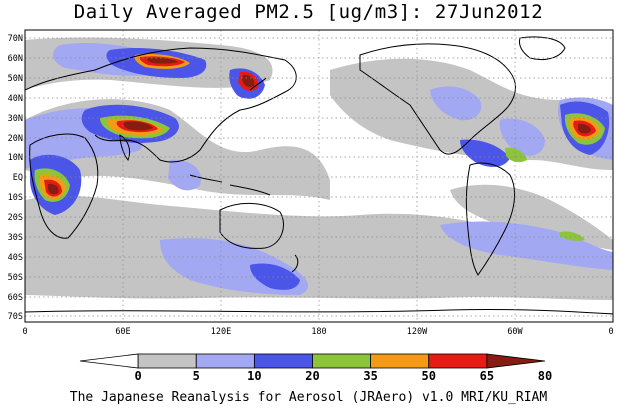 Image resolution: width=617 pixels, height=410 pixels. I want to click on lat-label: 50N, so click(15, 79).